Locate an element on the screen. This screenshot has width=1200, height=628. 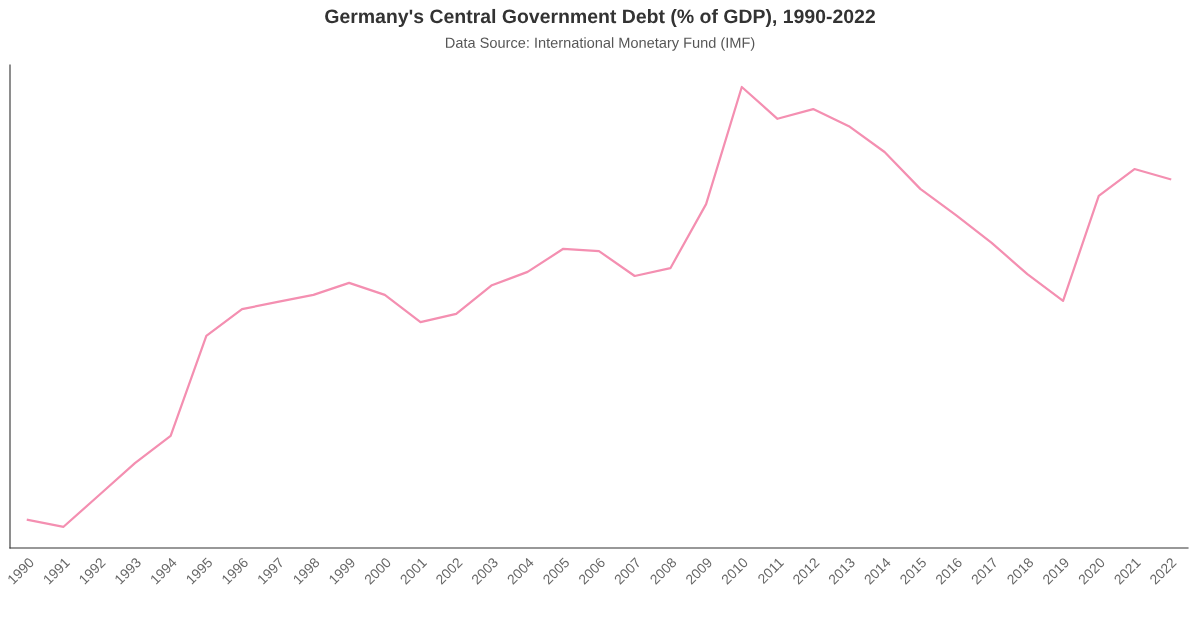
chart-subtitle: Data Source: International Monetary Fund (IMF) is located at coordinates (600, 44).